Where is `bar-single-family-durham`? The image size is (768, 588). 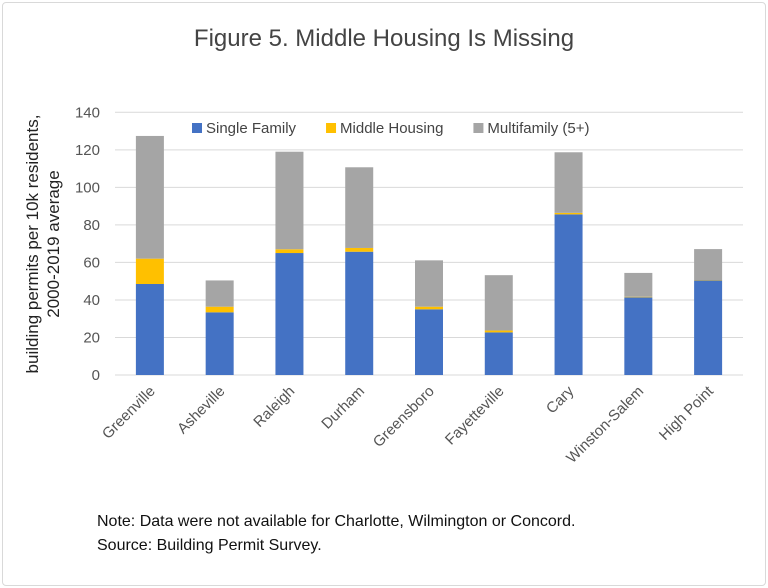 bar-single-family-durham is located at coordinates (359, 313).